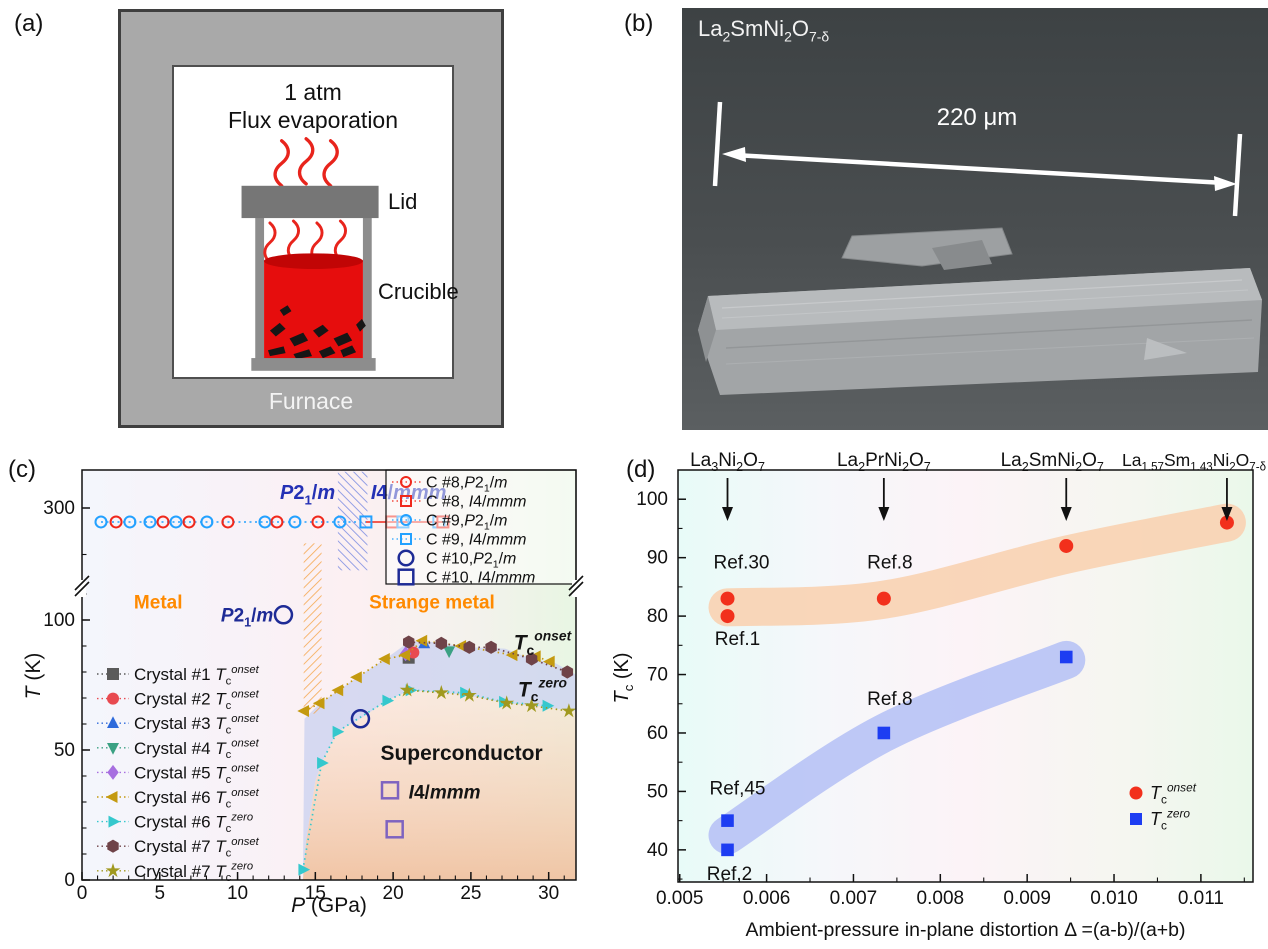 This screenshot has height=949, width=1268. I want to click on svg-text: La3Ni2O7, so click(727, 462).